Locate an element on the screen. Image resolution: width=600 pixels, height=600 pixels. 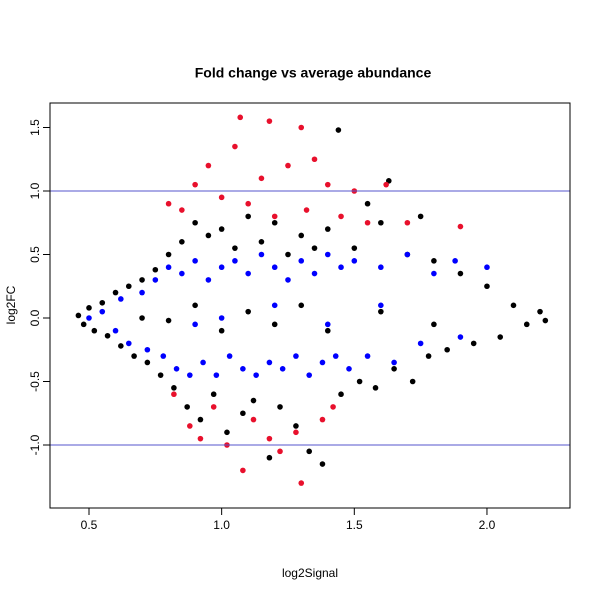
x-tick-label: 1.0 is located at coordinates (221, 525).